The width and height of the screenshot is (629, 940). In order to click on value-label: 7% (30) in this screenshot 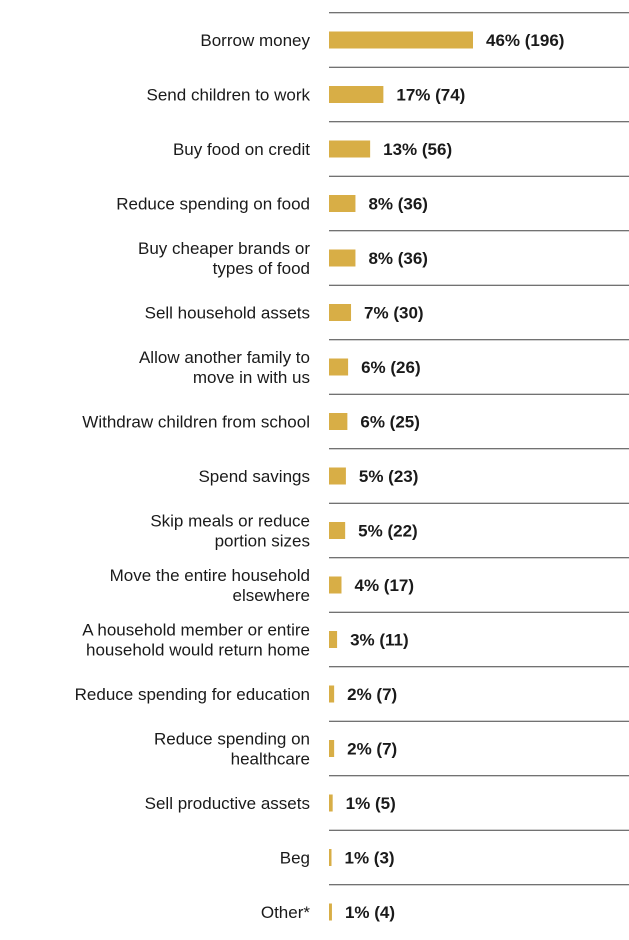, I will do `click(394, 313)`.